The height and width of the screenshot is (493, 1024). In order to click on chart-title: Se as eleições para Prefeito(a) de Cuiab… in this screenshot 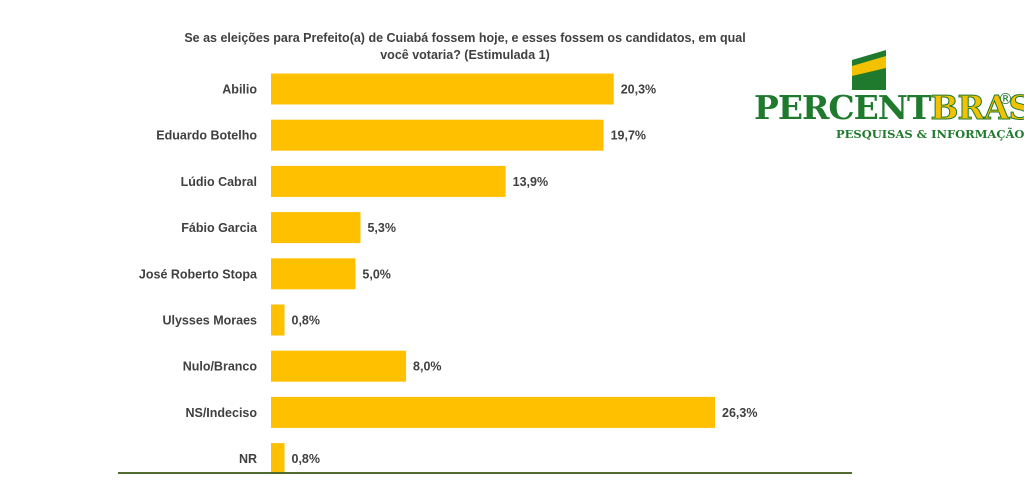, I will do `click(465, 47)`.